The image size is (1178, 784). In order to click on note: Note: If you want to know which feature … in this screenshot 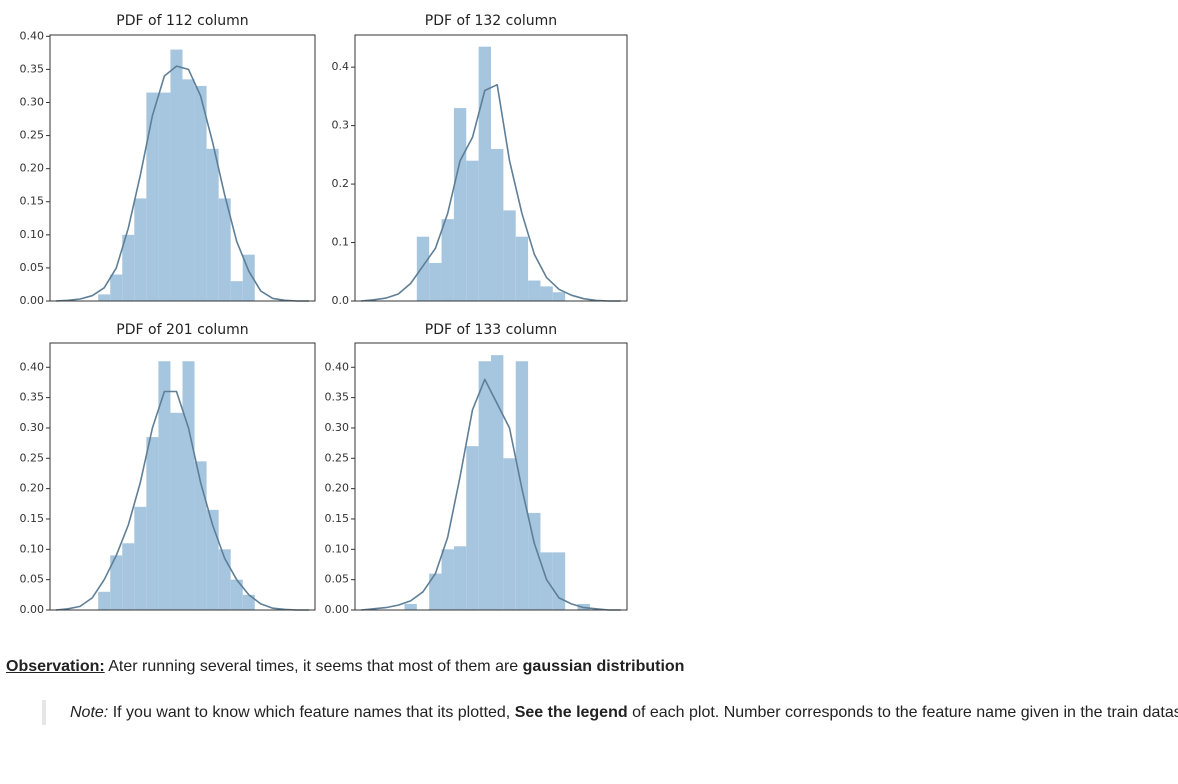, I will do `click(610, 712)`.